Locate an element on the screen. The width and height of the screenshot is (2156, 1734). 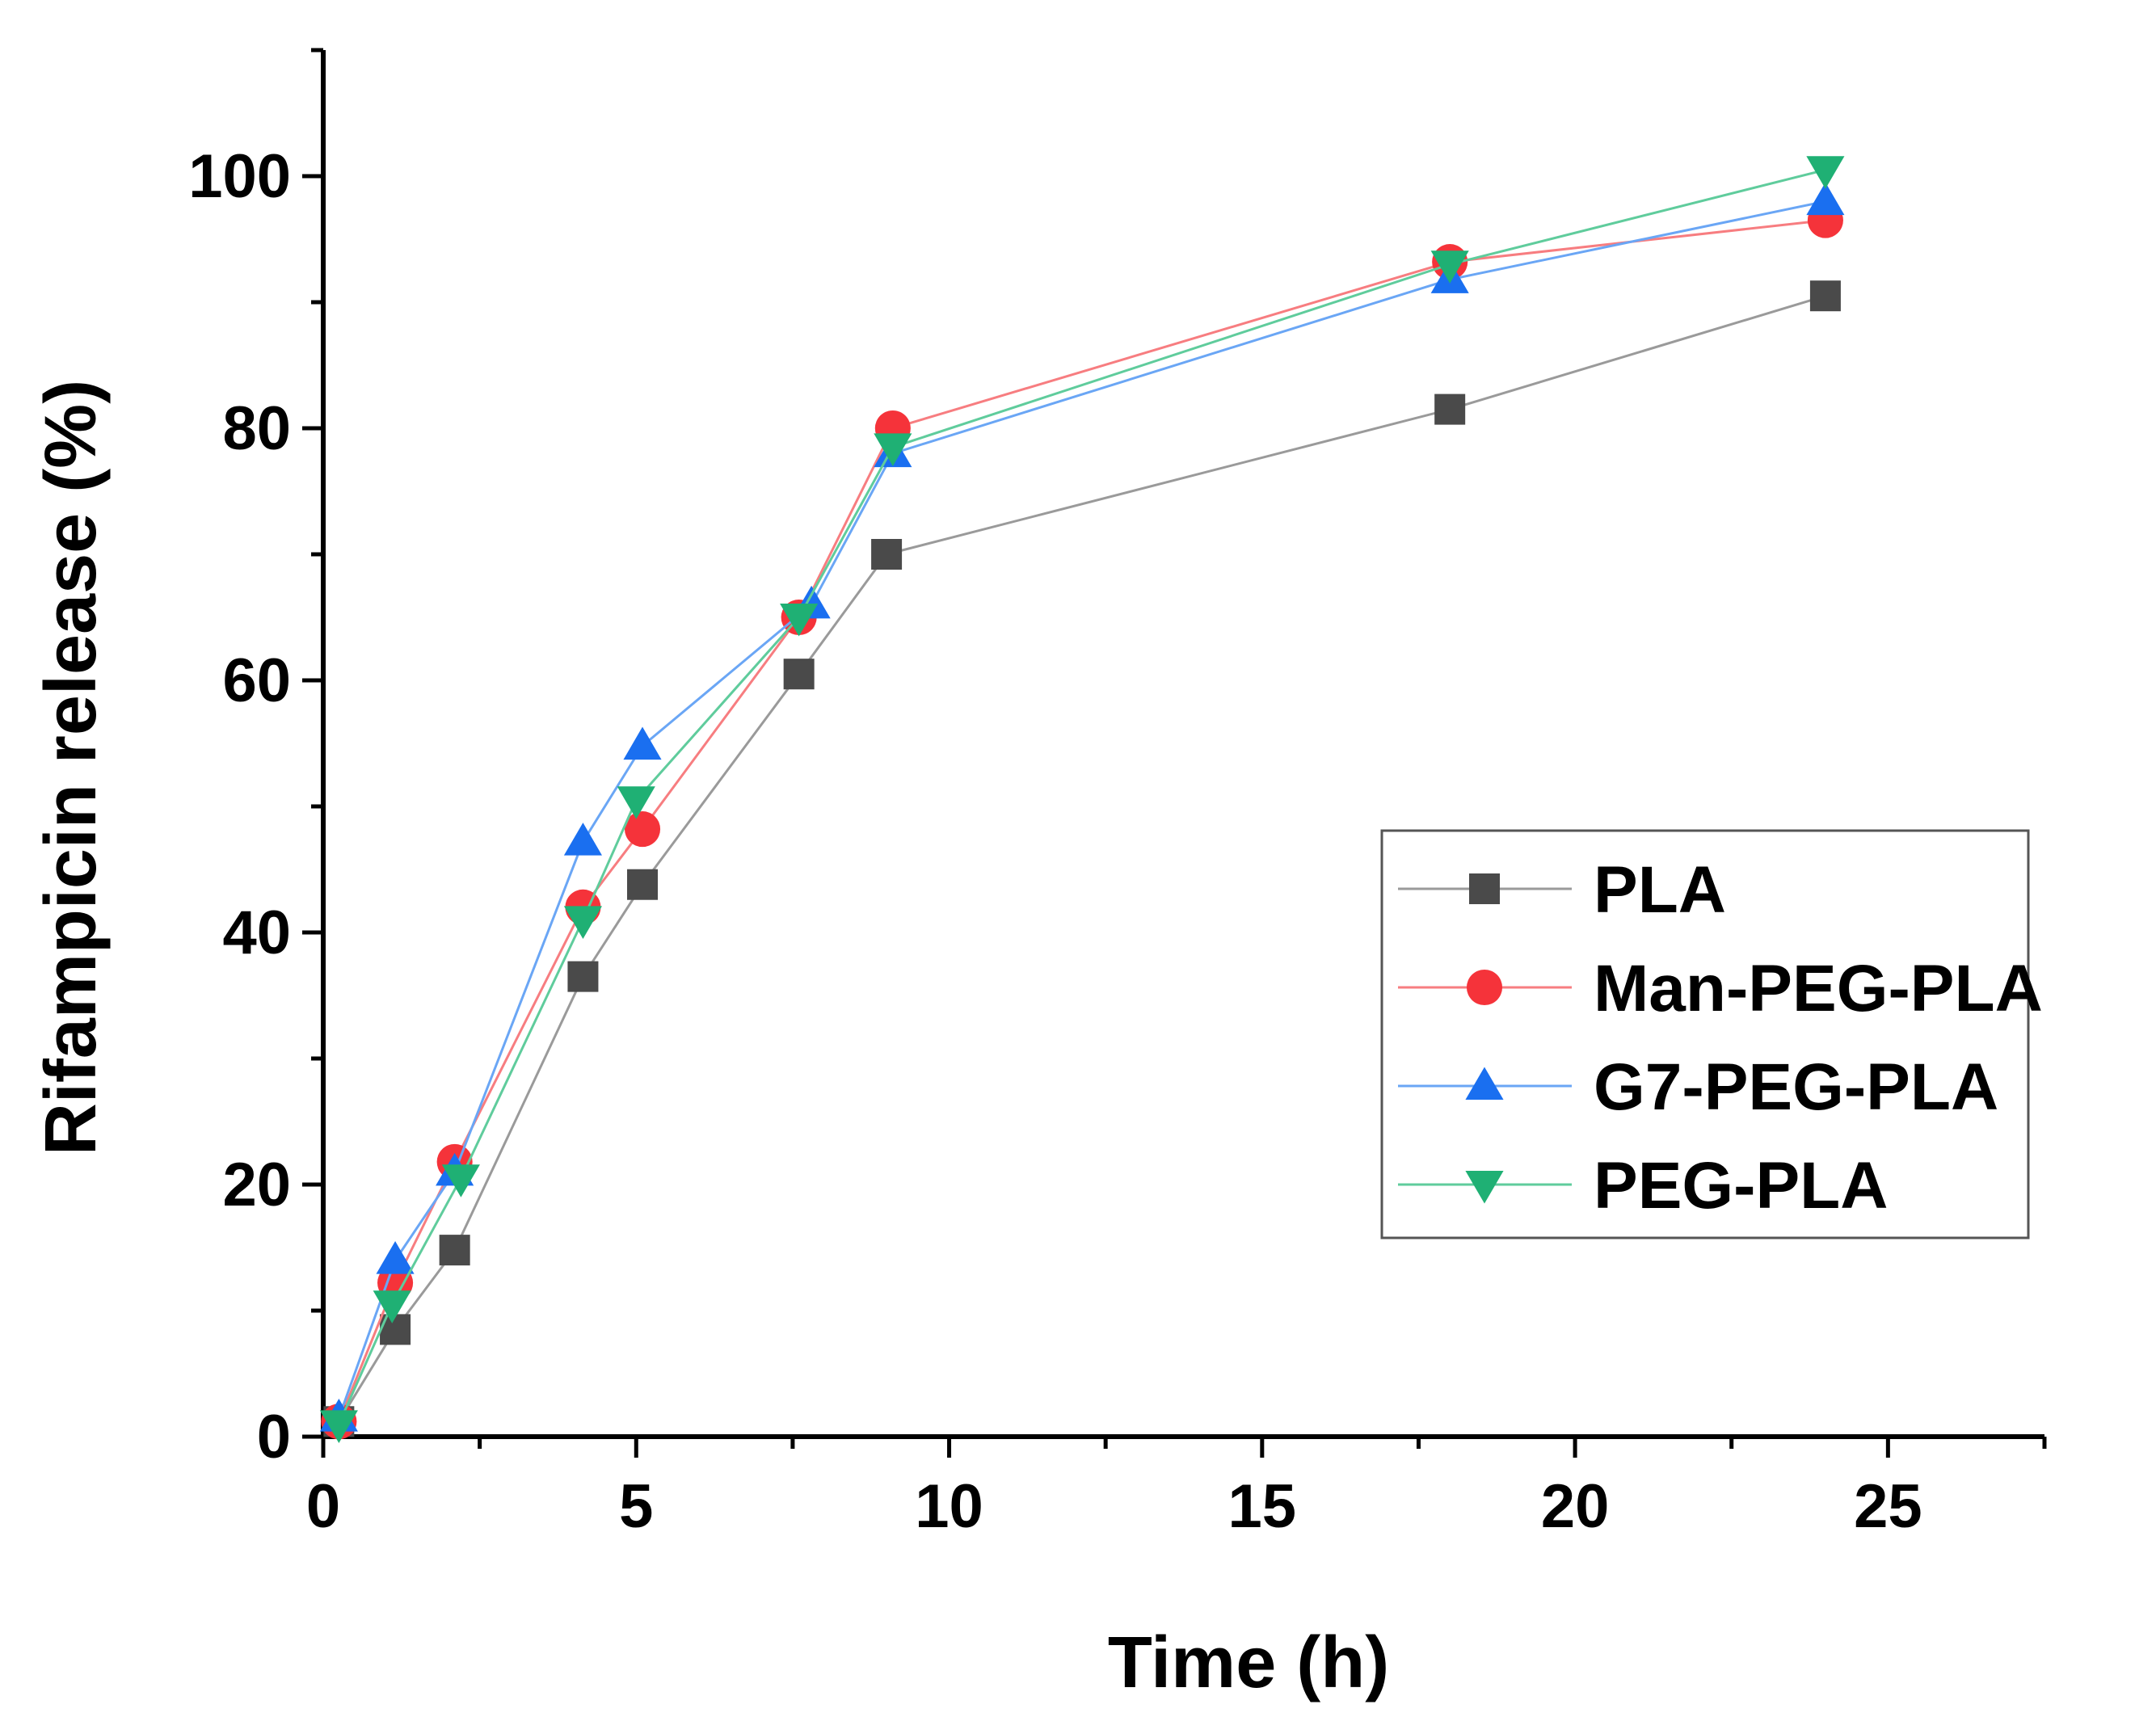
y-tick-label: 80 is located at coordinates (256, 429).